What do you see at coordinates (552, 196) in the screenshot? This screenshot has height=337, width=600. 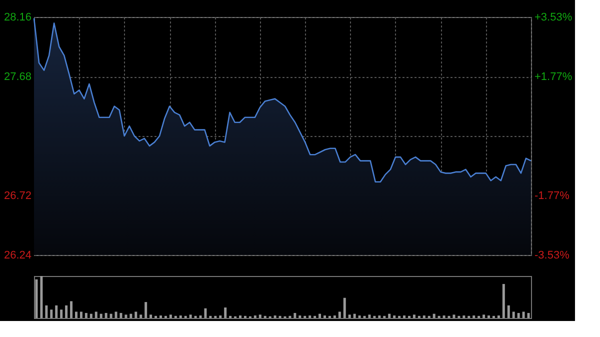 I see `y2-tick-label: -1.77%` at bounding box center [552, 196].